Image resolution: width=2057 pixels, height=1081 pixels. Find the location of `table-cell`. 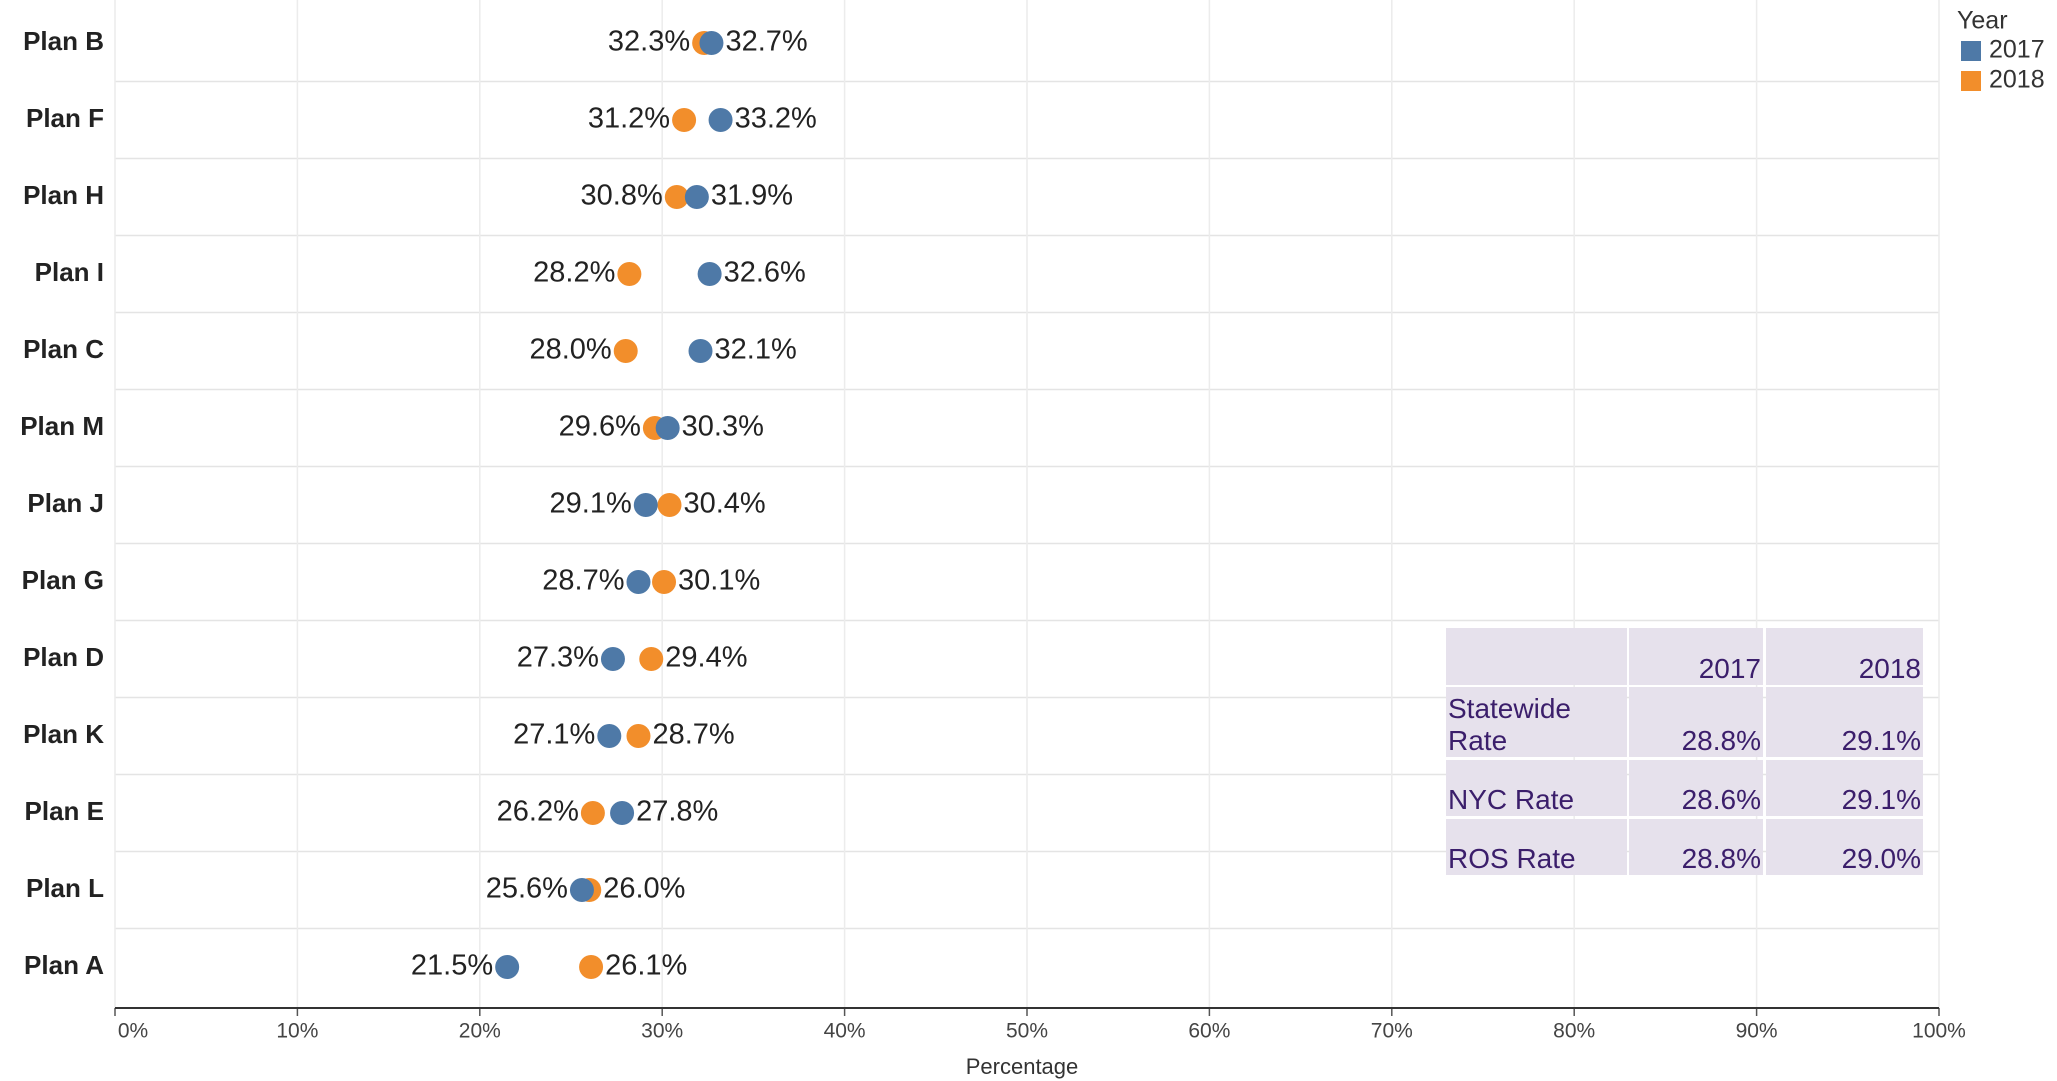

table-cell is located at coordinates (1536, 656).